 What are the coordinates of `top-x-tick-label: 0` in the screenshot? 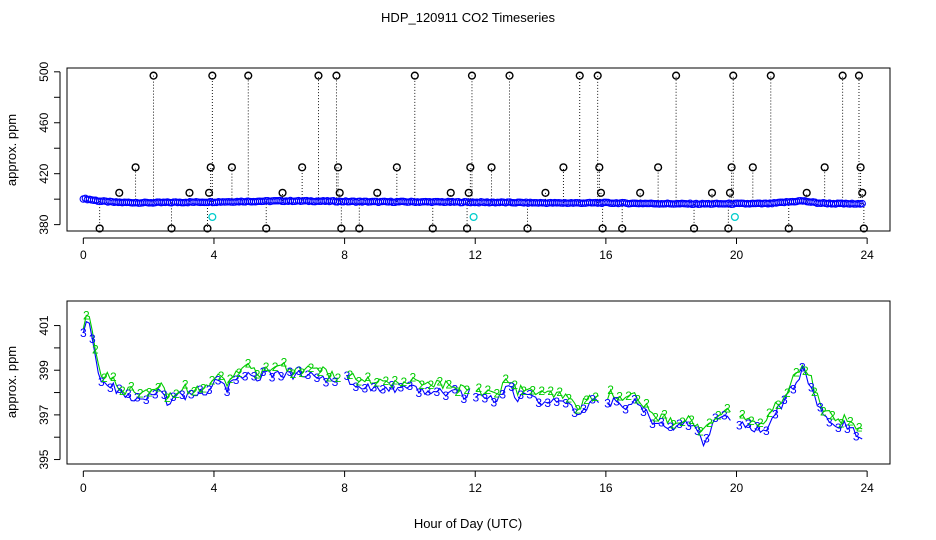 It's located at (83, 255).